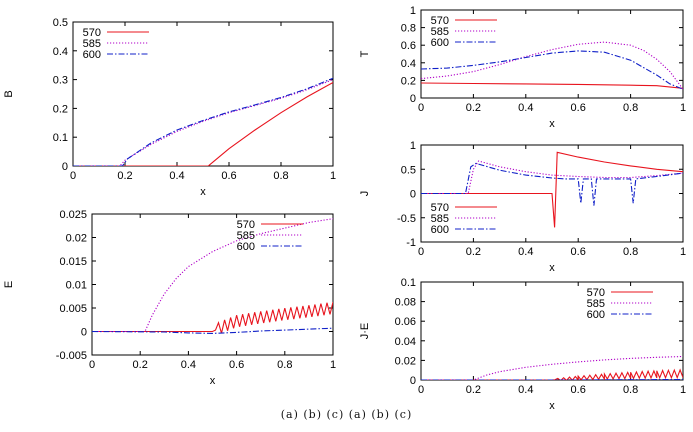  I want to click on y-tick-label: -0.005, so click(71, 356).